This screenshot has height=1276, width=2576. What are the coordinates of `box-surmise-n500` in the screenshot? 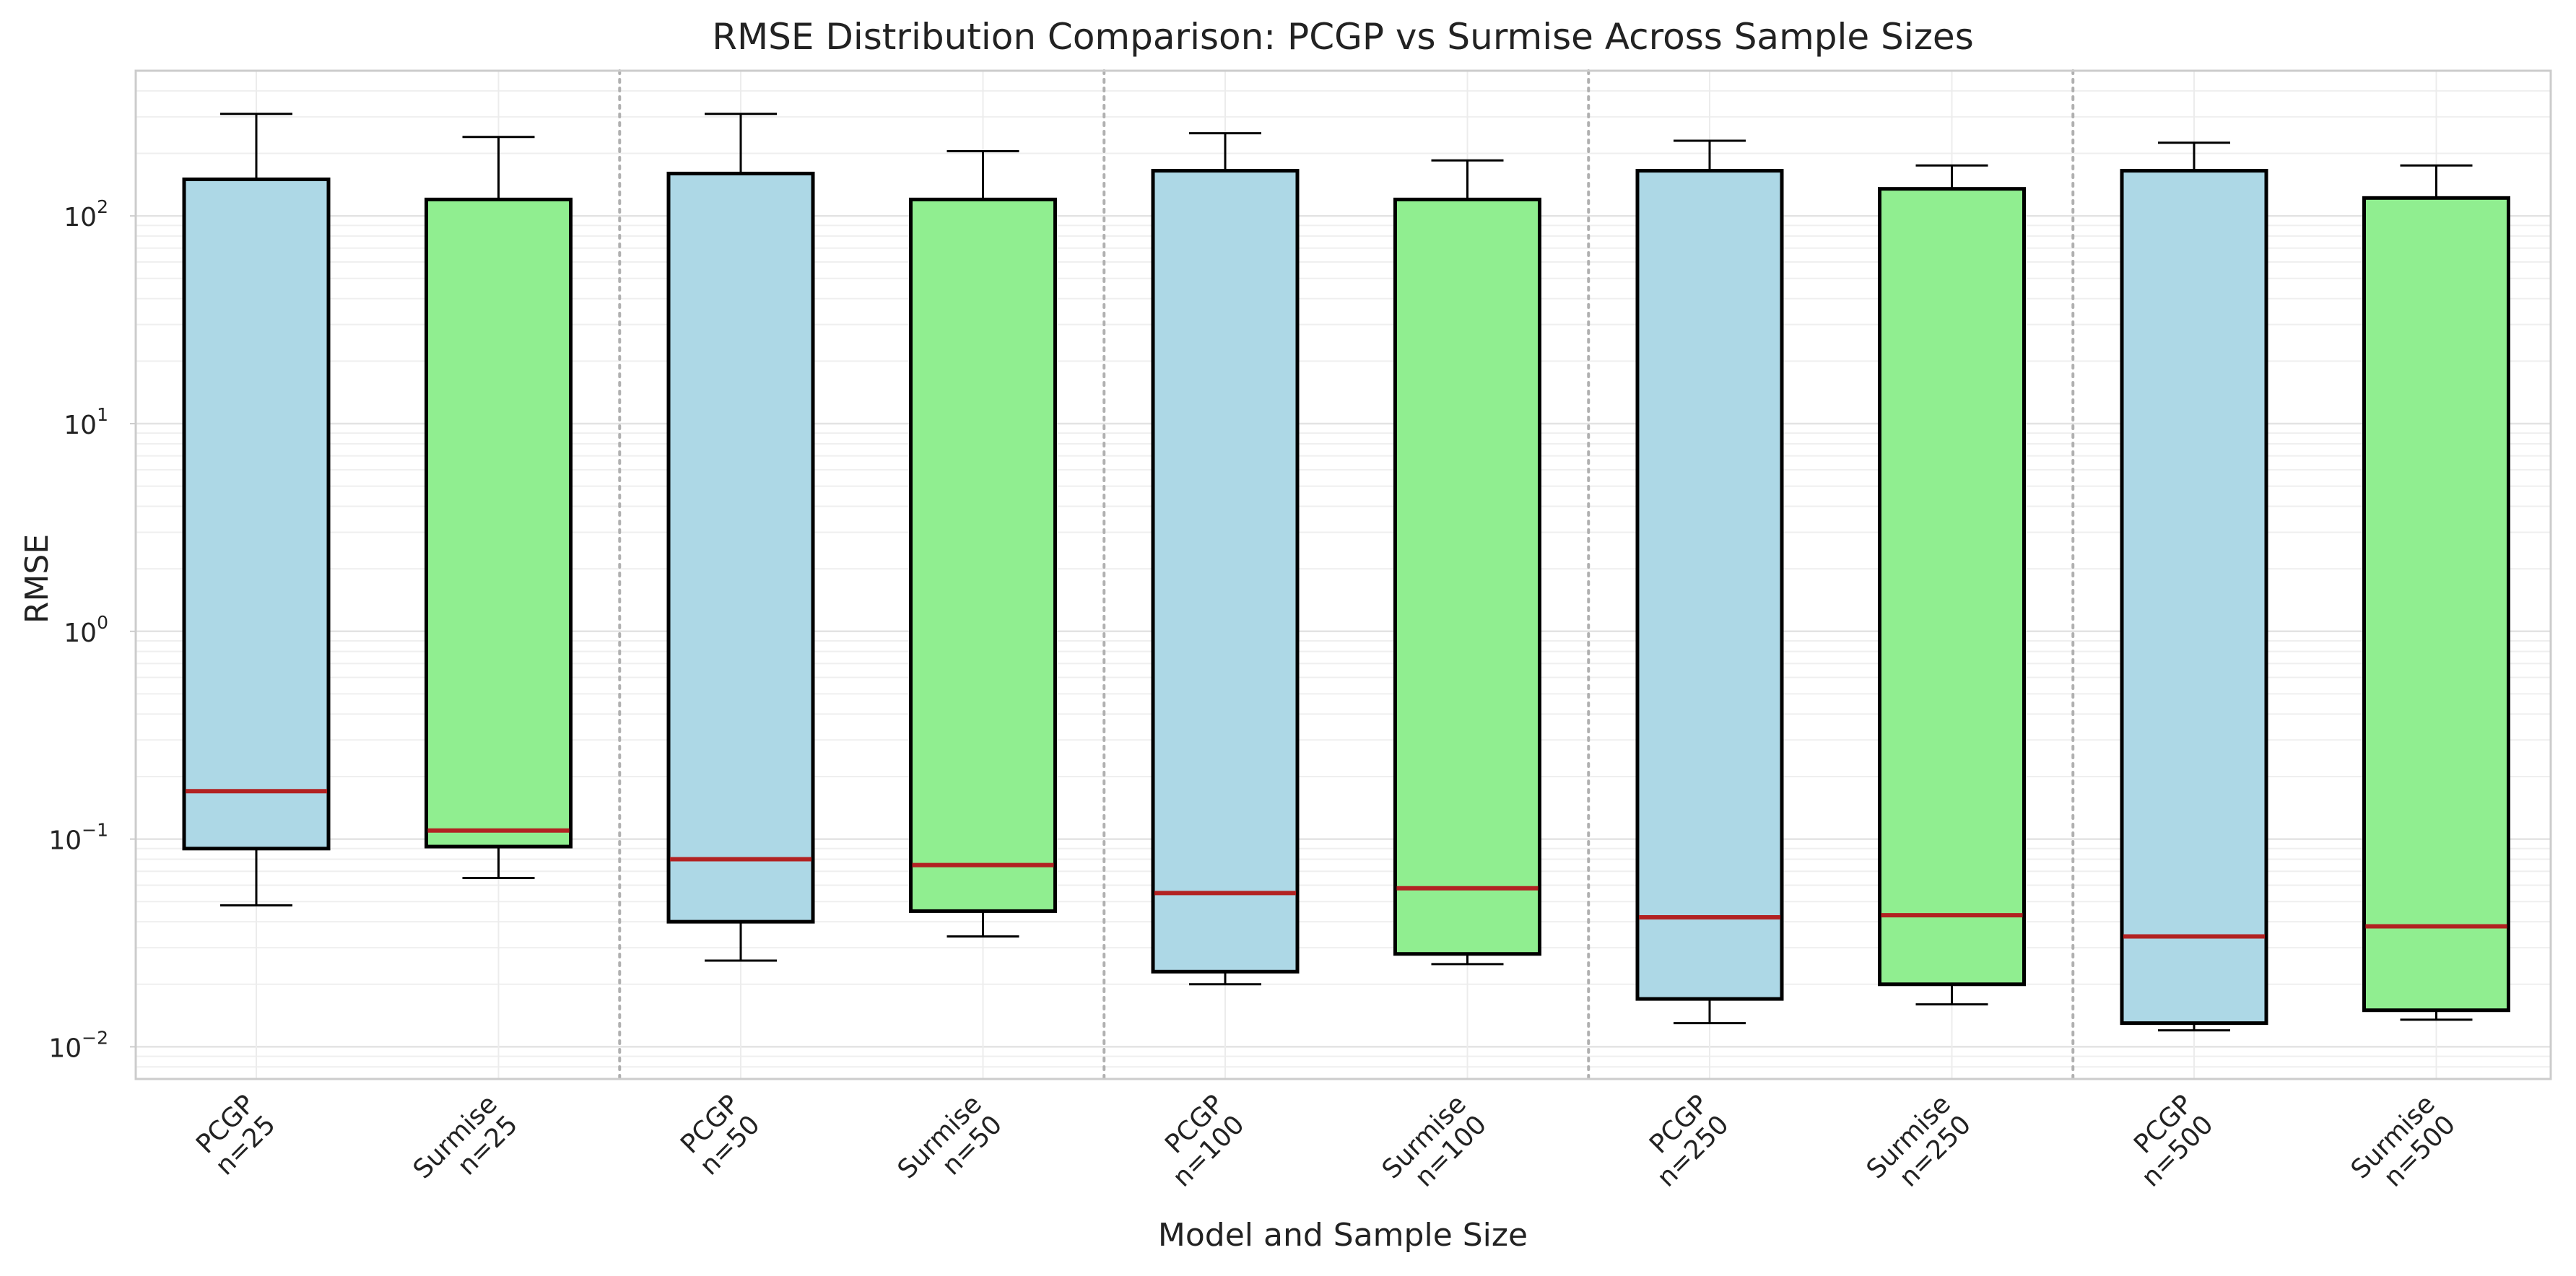 It's located at (2436, 592).